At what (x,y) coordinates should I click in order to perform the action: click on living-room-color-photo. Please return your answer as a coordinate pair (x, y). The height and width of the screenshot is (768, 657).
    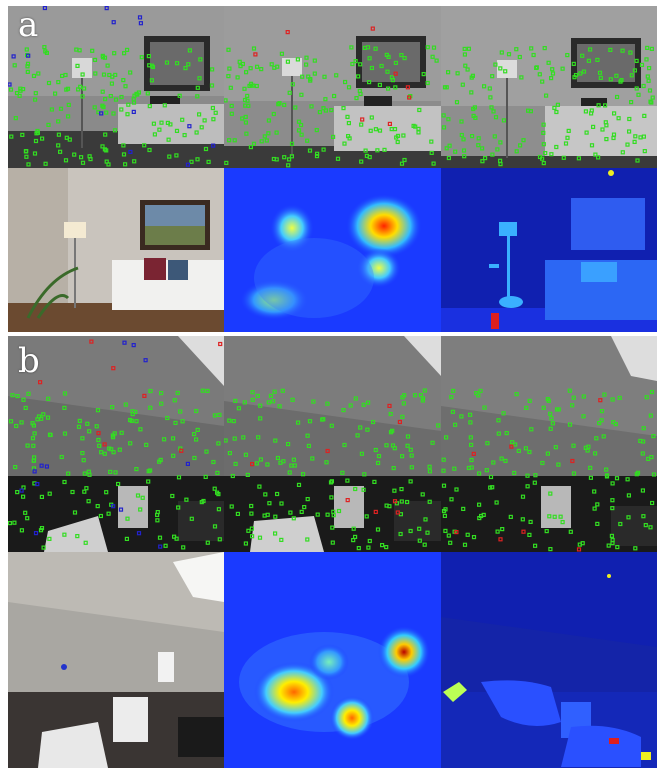
    Looking at the image, I should click on (116, 250).